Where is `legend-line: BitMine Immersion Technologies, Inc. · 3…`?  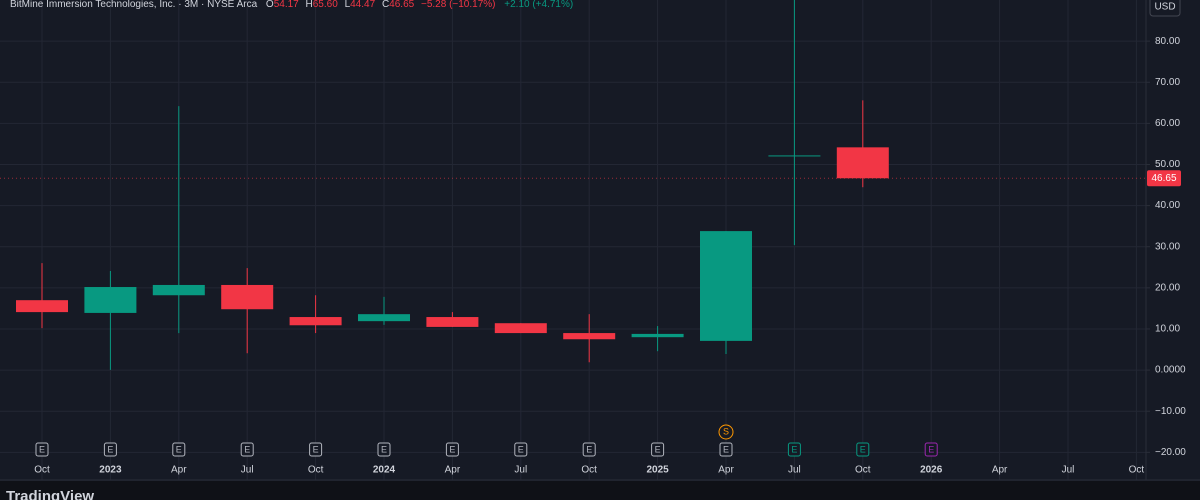
legend-line: BitMine Immersion Technologies, Inc. · 3… is located at coordinates (291, 5).